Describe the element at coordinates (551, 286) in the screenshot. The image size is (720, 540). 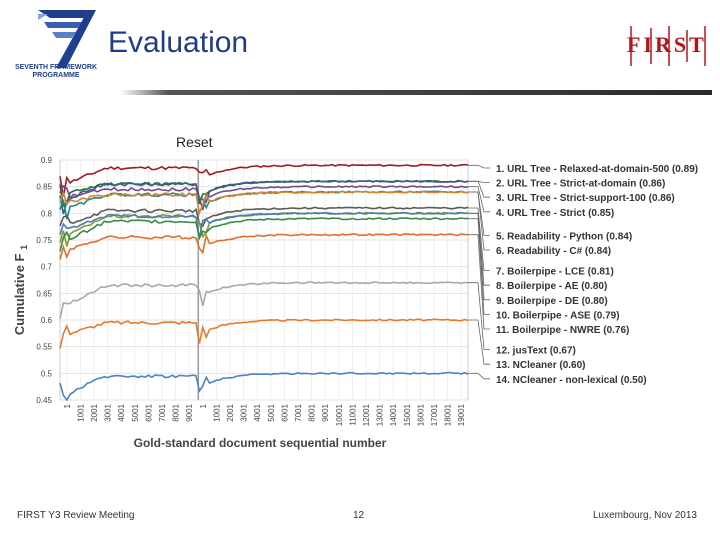
I see `legend-entry: 8. Boilerpipe - AE (0.80)` at that location.